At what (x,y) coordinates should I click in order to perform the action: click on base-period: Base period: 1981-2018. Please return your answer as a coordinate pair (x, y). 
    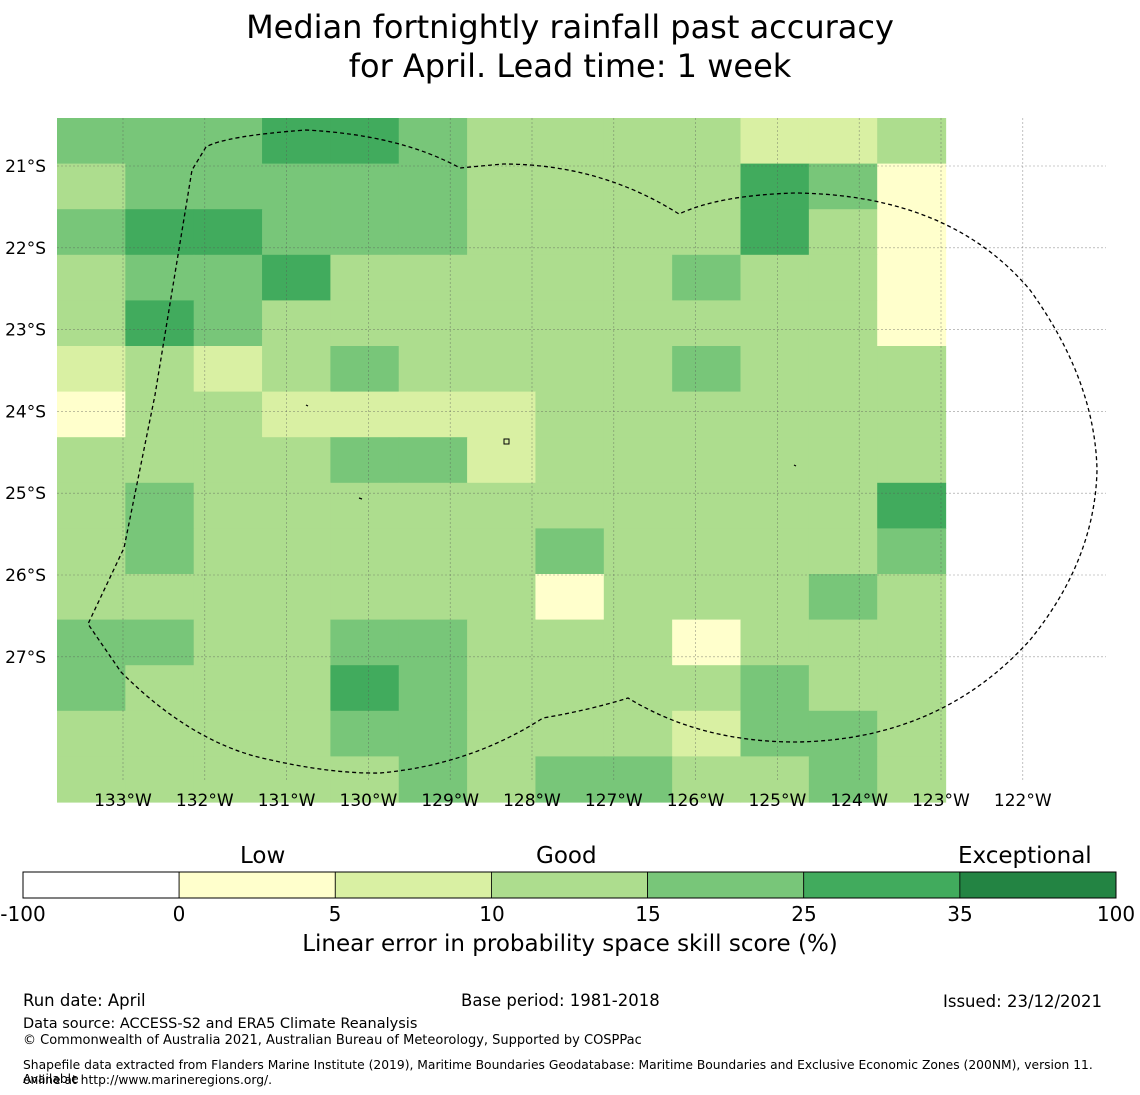
    Looking at the image, I should click on (560, 1000).